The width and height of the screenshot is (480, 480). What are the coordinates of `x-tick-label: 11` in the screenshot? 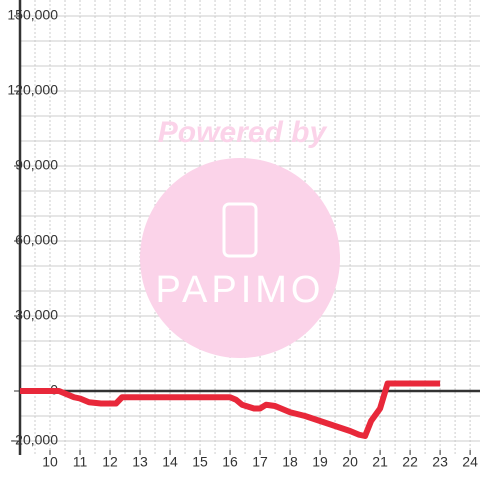 It's located at (80, 462).